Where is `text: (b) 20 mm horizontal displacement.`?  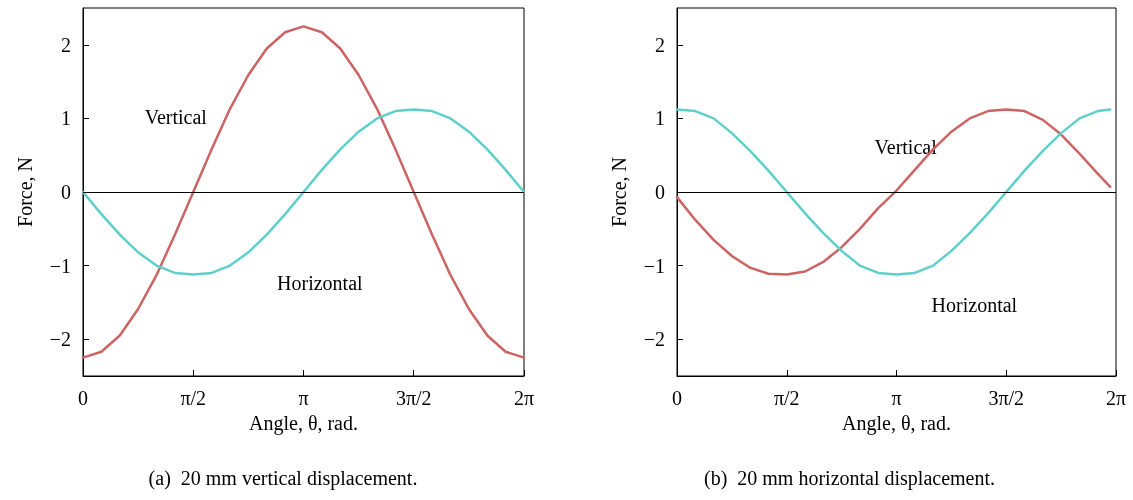
text: (b) 20 mm horizontal displacement. is located at coordinates (849, 478).